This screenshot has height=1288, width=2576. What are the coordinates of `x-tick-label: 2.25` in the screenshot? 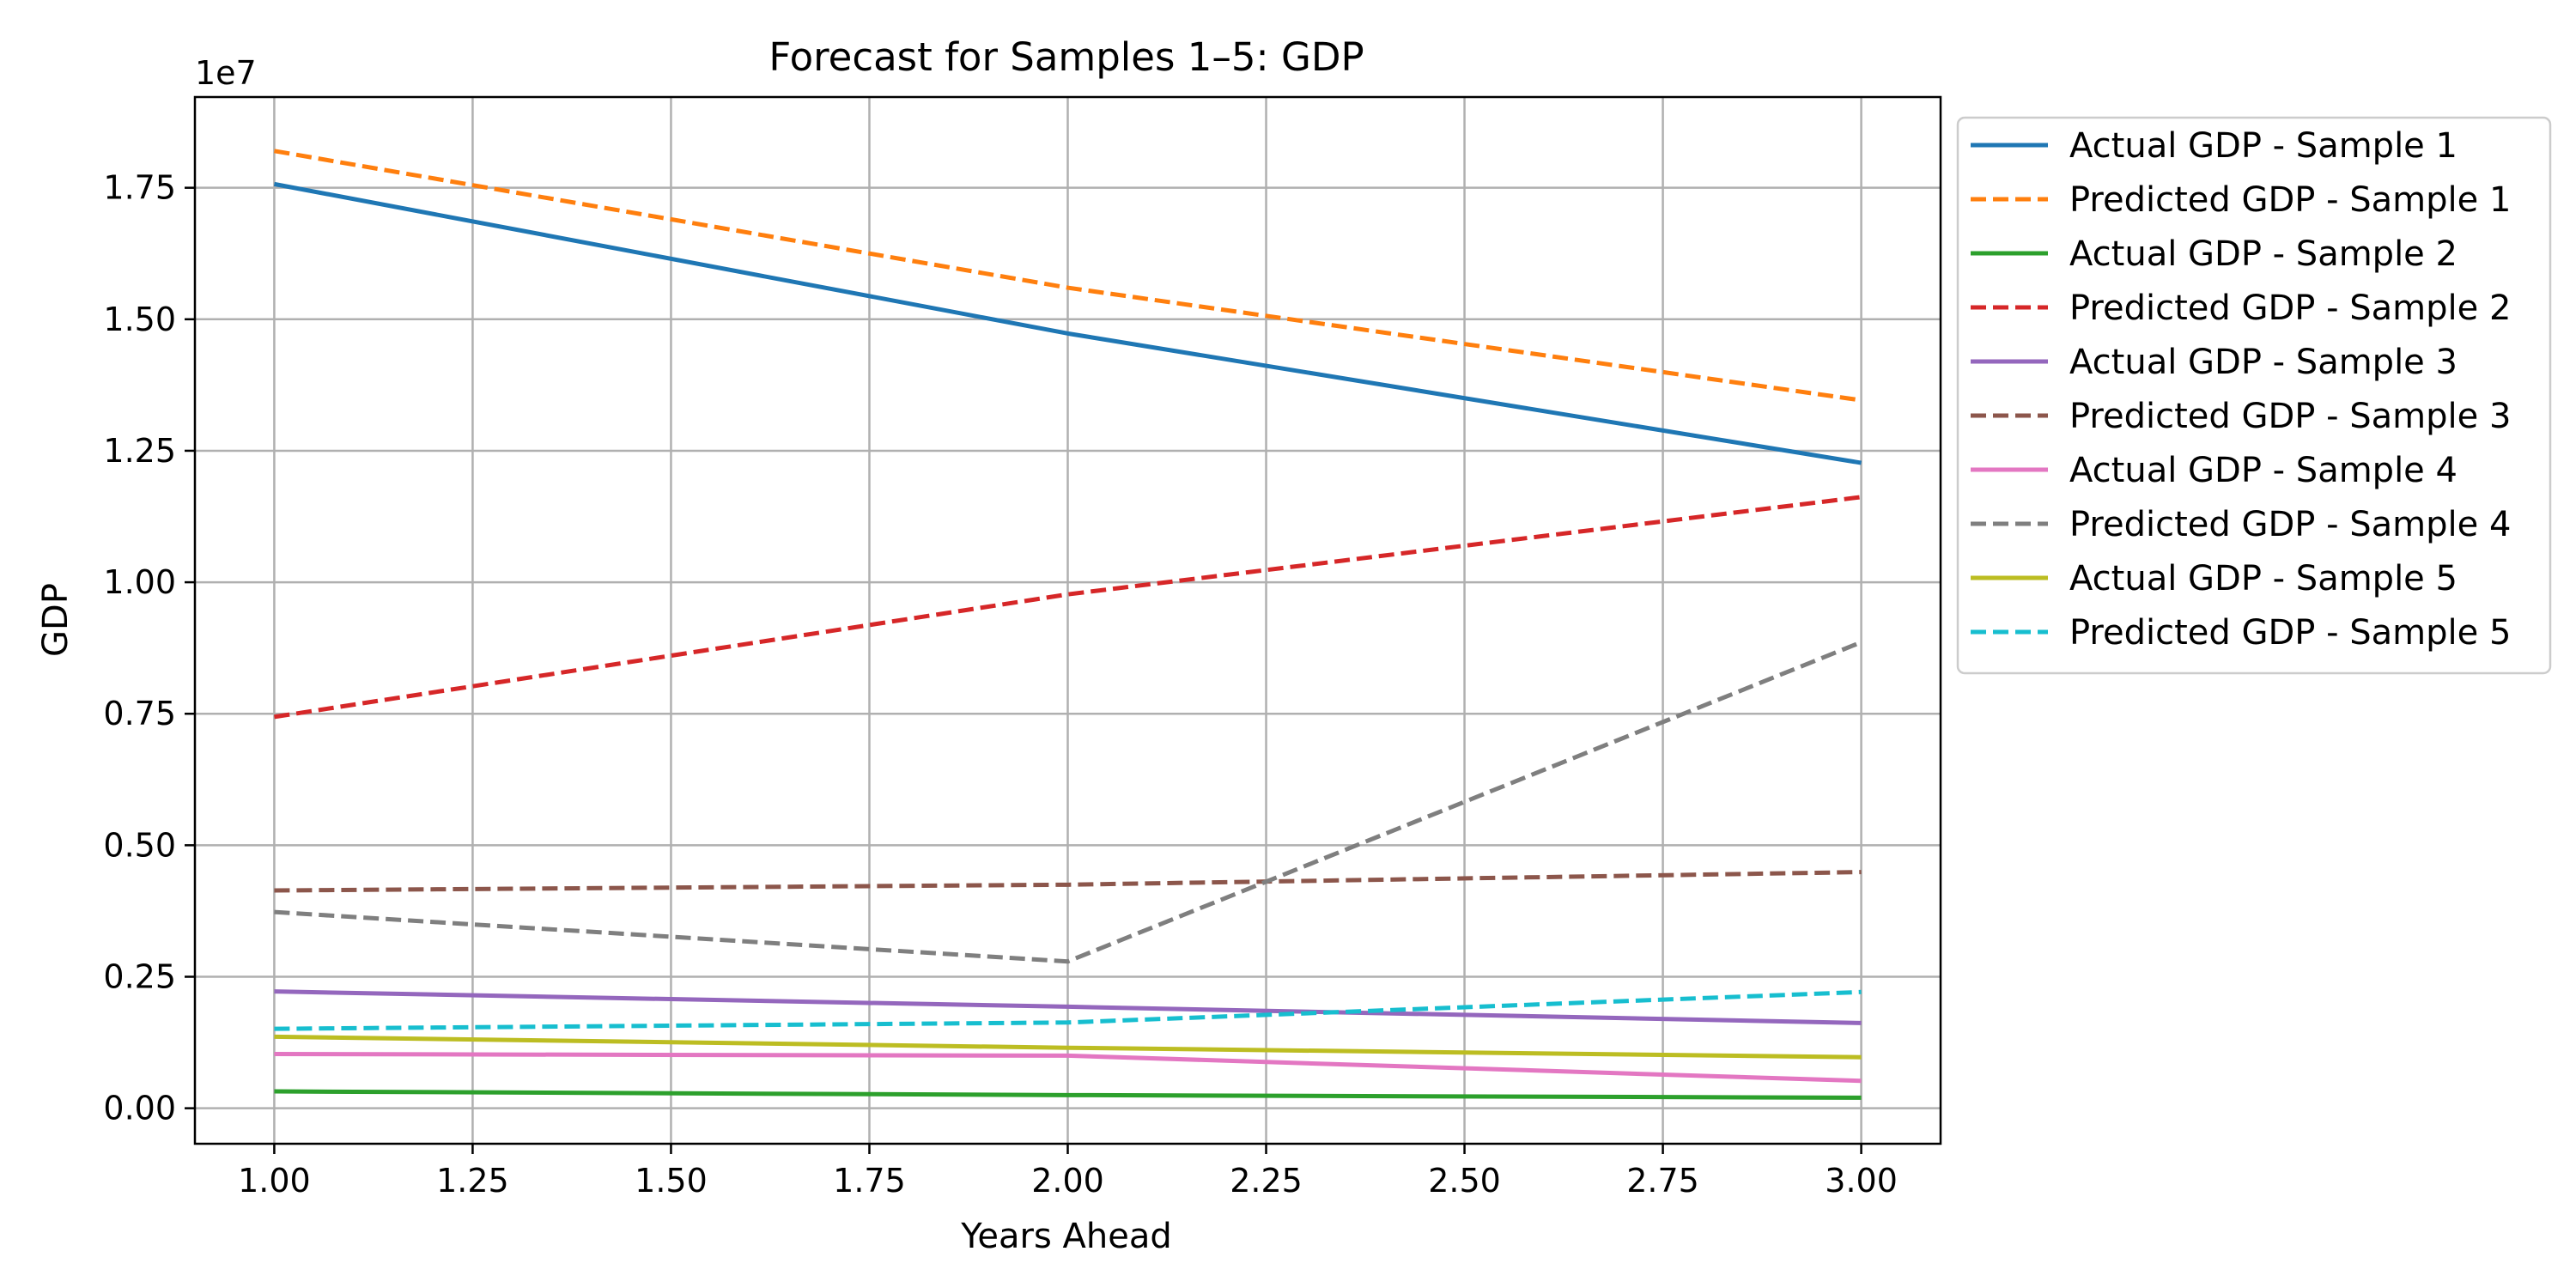 It's located at (1266, 1181).